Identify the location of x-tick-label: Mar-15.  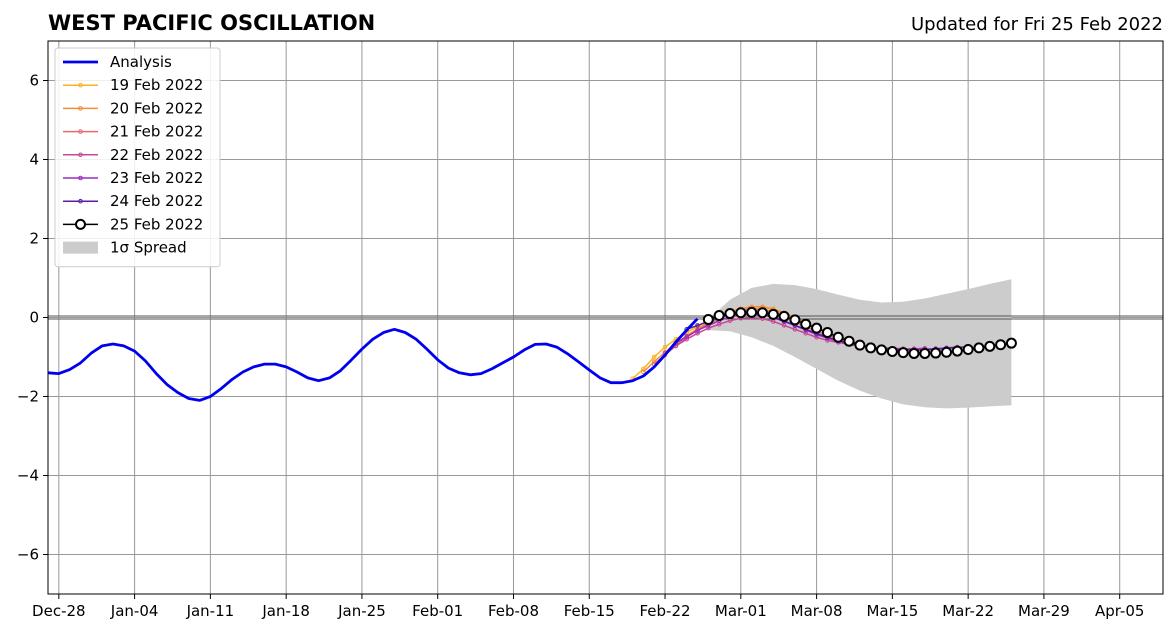
(892, 611).